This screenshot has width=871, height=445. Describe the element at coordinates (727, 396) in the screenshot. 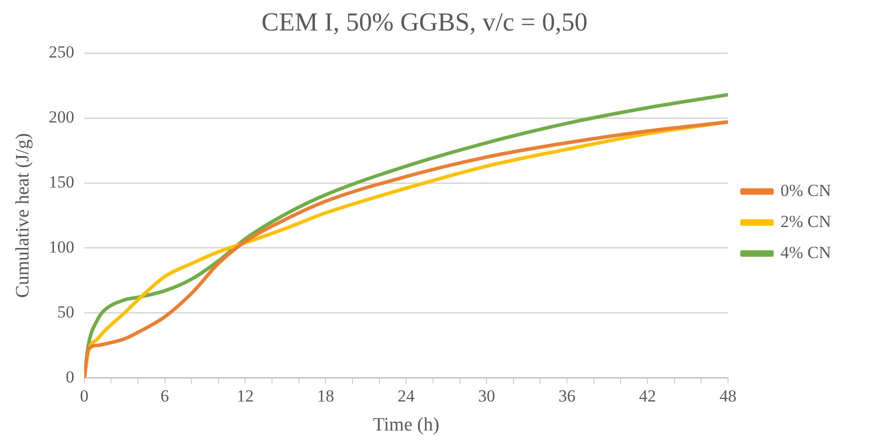

I see `x-tick-label: 48` at that location.